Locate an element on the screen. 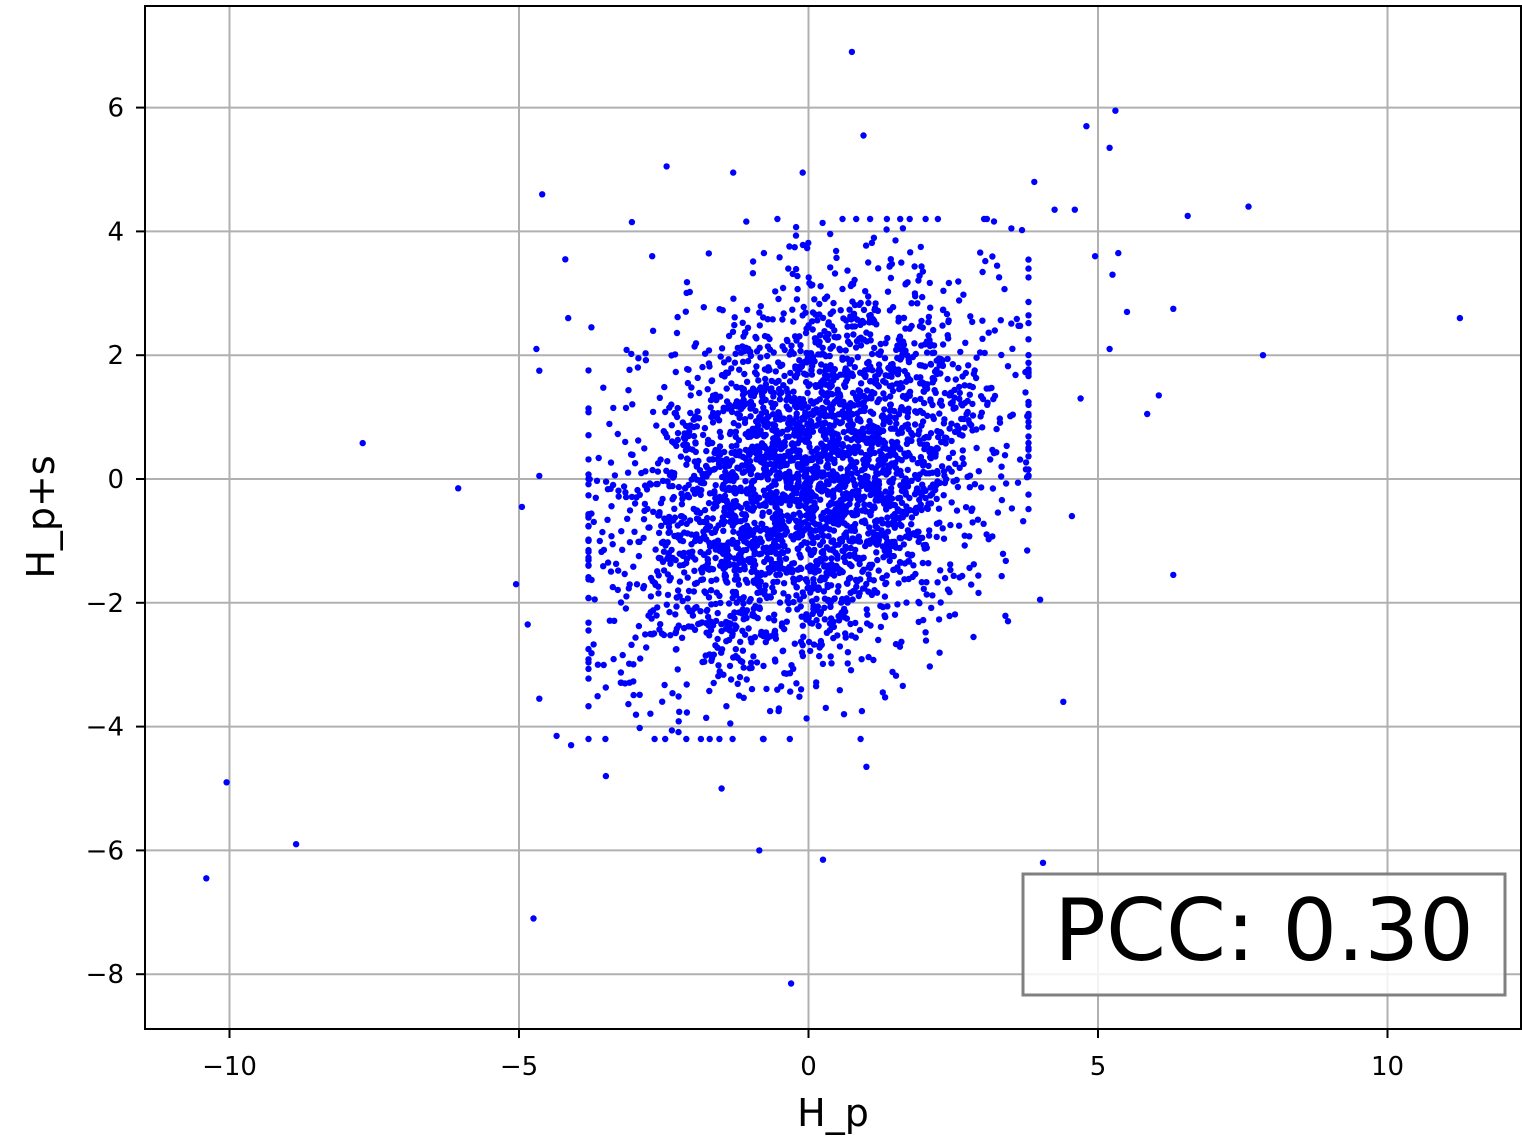  x-tick-label: −5 is located at coordinates (519, 1067).